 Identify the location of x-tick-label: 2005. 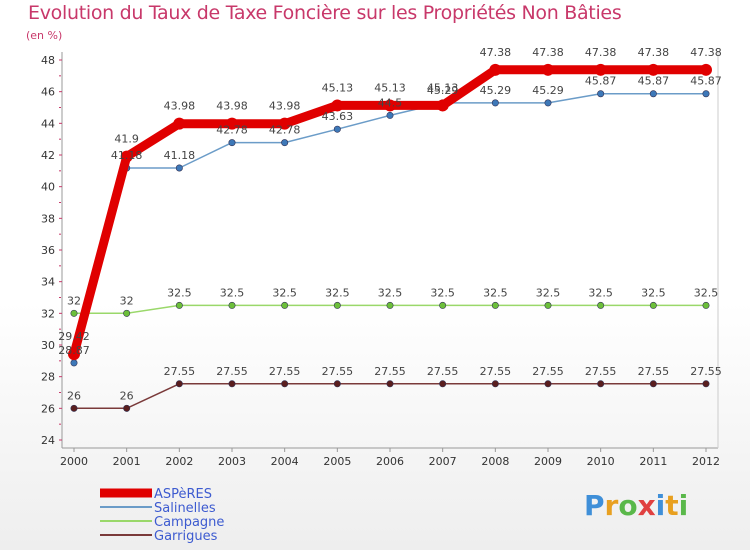
(337, 461).